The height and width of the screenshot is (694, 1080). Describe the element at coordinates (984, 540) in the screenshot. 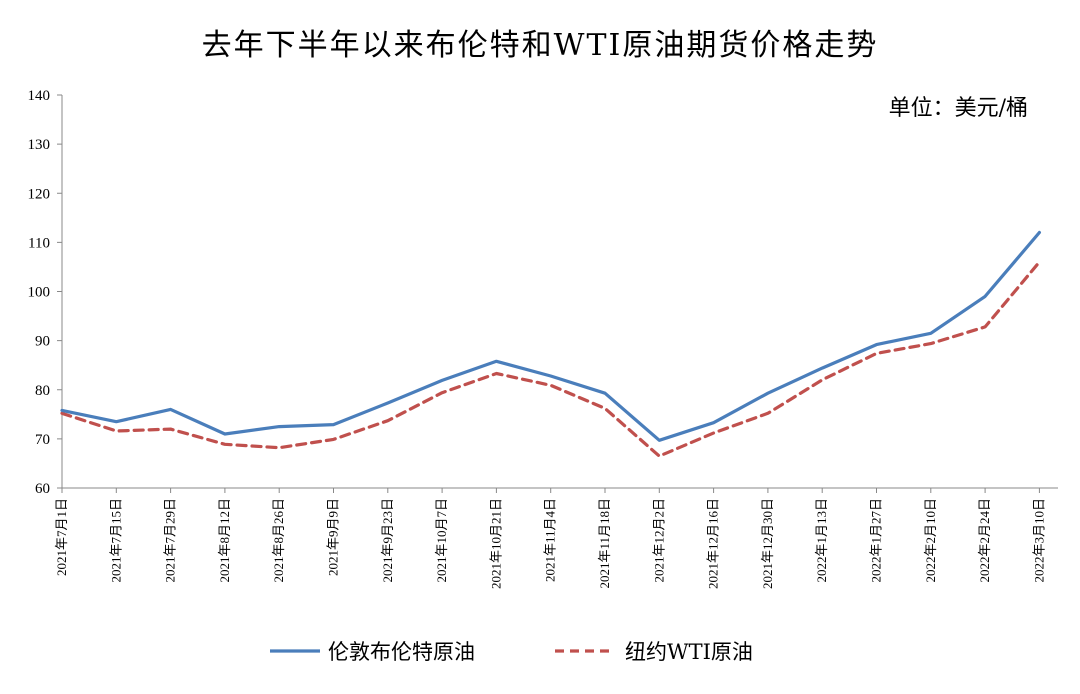

I see `x-tick-label: 2022年2月24日` at that location.